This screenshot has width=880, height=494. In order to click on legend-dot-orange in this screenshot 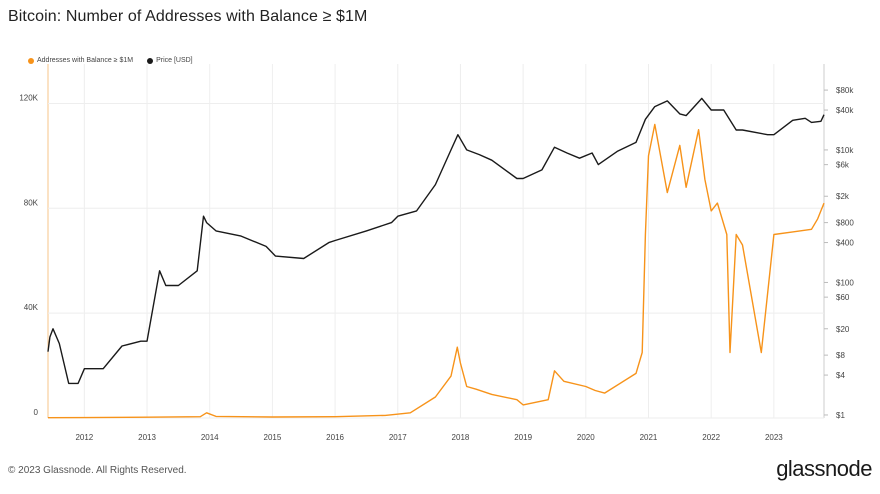, I will do `click(31, 60)`.